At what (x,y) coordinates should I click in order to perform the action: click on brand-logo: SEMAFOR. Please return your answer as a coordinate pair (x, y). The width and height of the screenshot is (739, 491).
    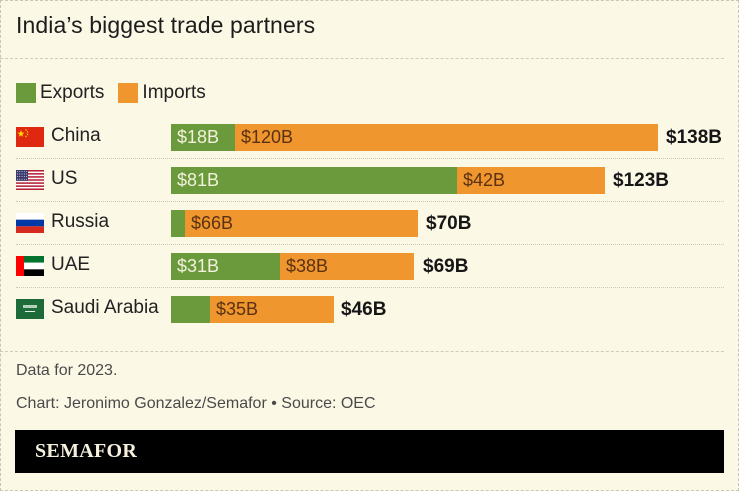
    Looking at the image, I should click on (86, 451).